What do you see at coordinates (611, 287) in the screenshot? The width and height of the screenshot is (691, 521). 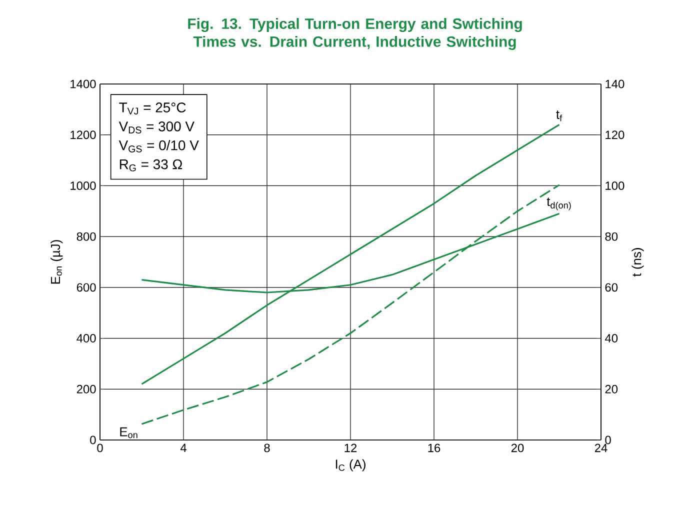 I see `y2-tick-label: 60` at bounding box center [611, 287].